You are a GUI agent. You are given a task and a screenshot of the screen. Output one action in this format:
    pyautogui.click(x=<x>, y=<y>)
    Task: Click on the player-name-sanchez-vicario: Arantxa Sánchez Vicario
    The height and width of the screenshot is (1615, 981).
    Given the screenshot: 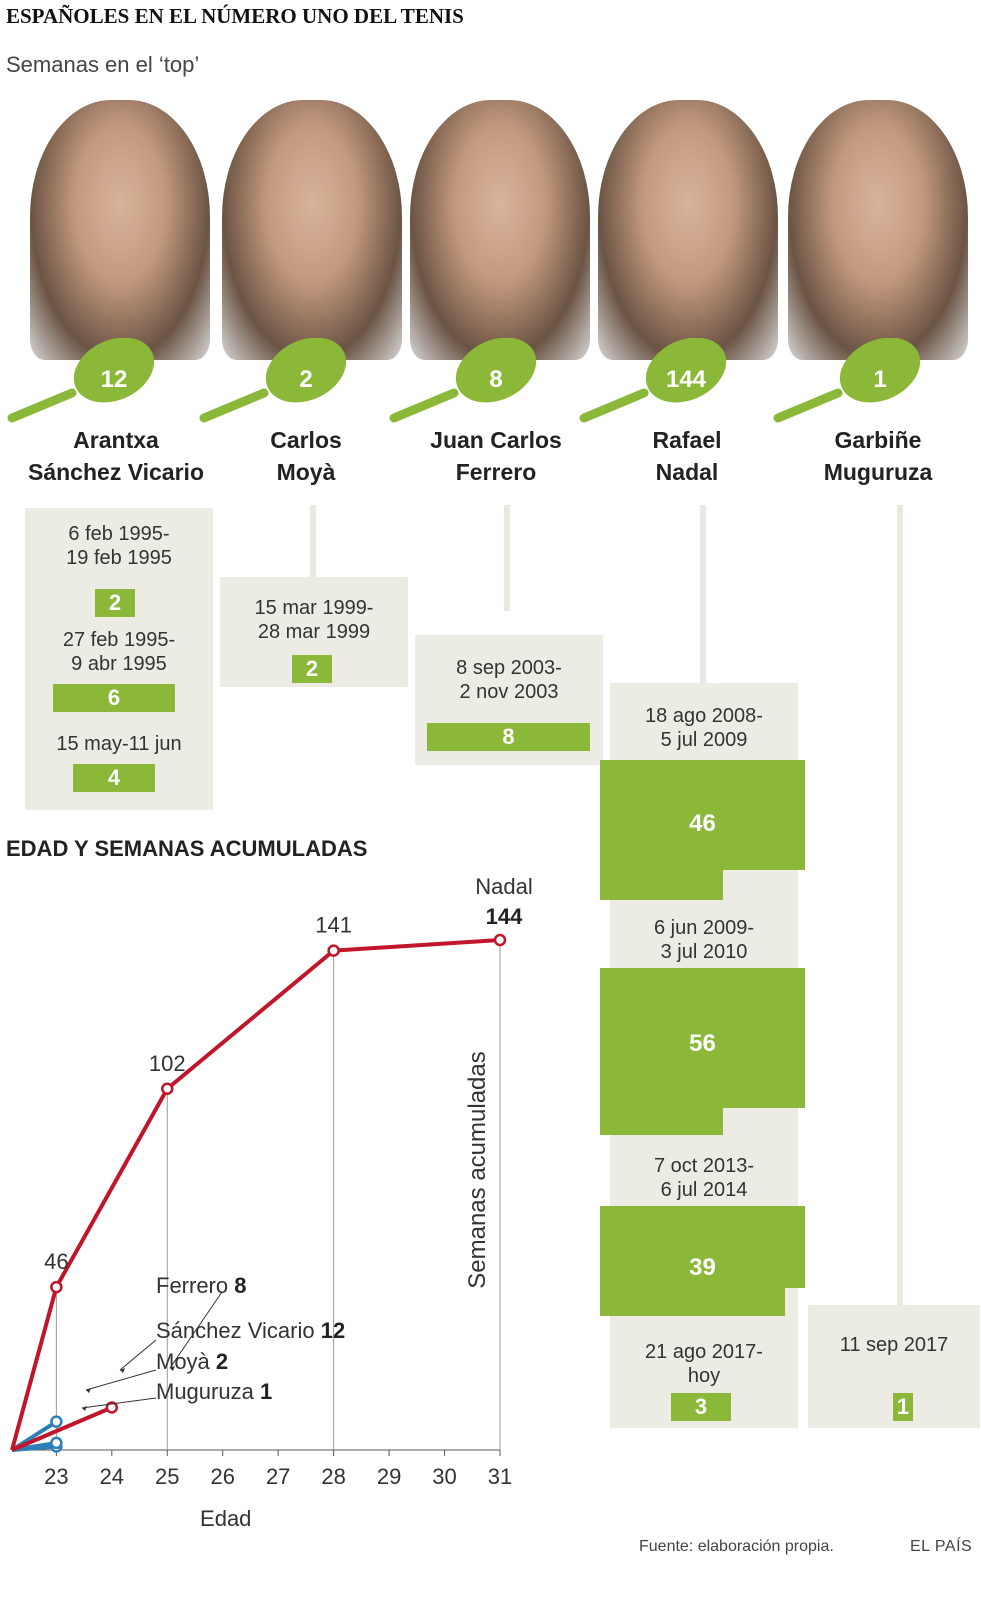 What is the action you would take?
    pyautogui.click(x=116, y=456)
    